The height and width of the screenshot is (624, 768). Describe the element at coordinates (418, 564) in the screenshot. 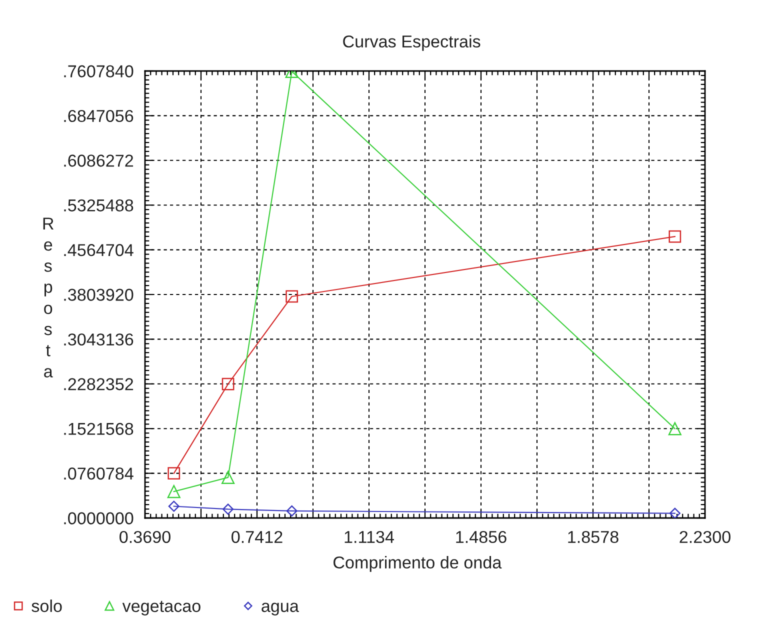

I see `x-axis-title: Comprimento de onda` at that location.